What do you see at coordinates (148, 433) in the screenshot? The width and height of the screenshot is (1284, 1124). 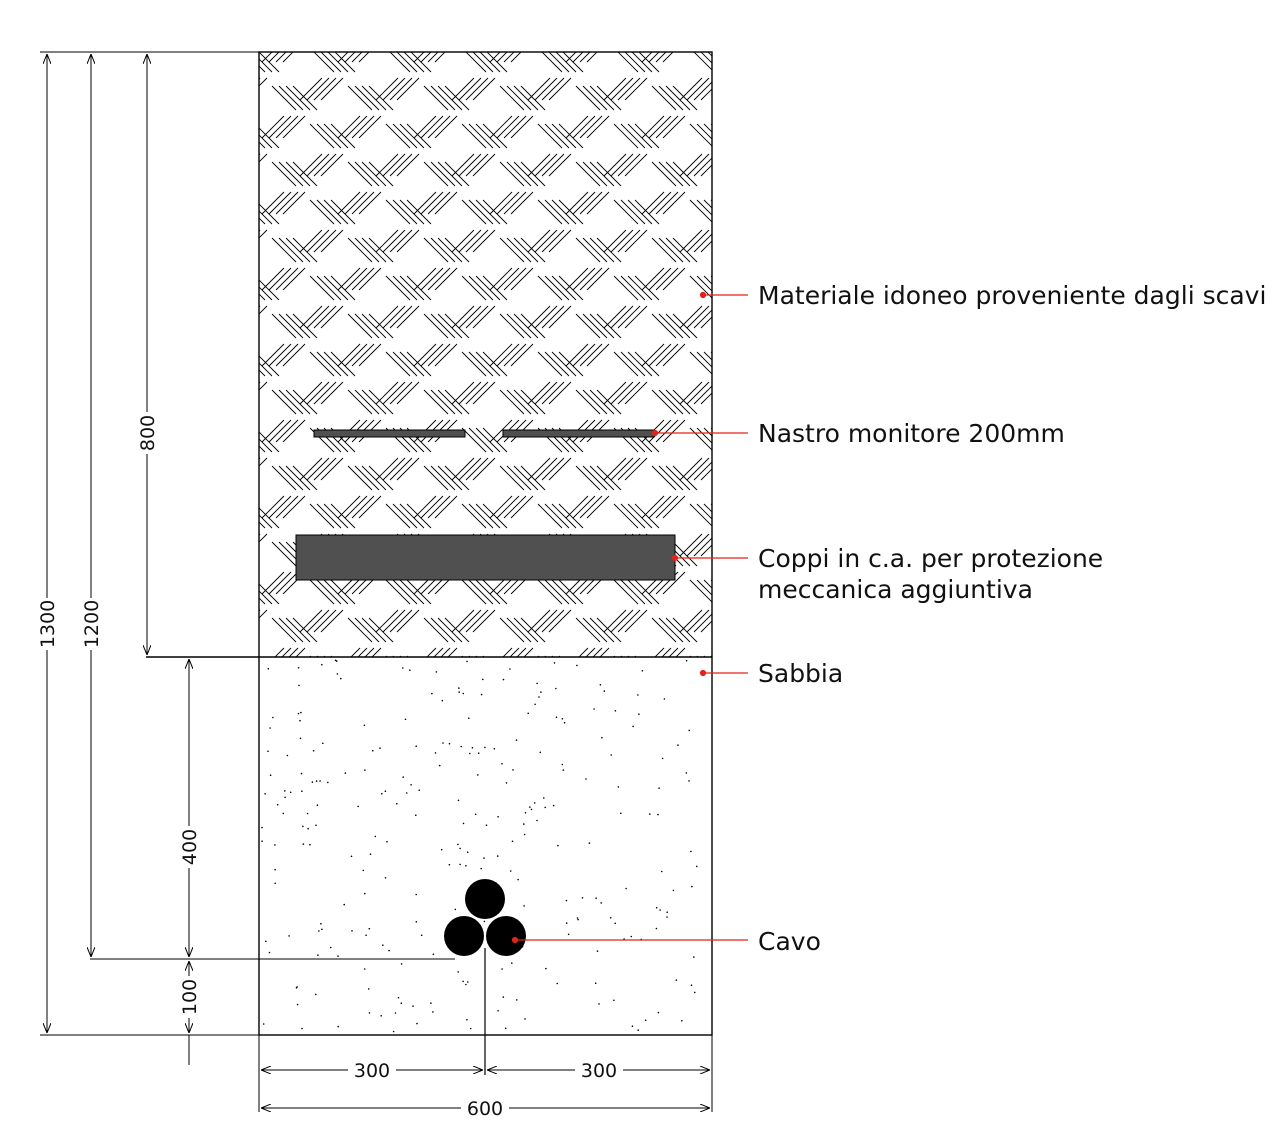 I see `dim-800-text: 800` at bounding box center [148, 433].